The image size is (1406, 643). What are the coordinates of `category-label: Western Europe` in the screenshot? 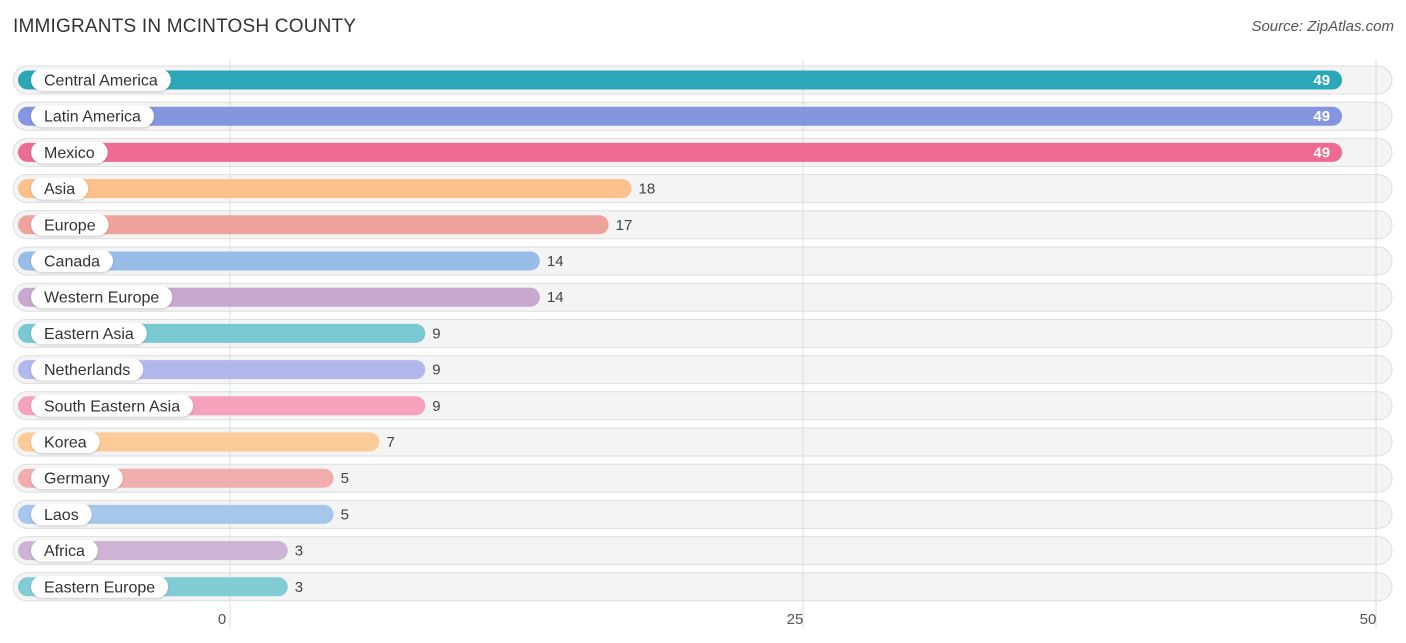 It's located at (101, 298).